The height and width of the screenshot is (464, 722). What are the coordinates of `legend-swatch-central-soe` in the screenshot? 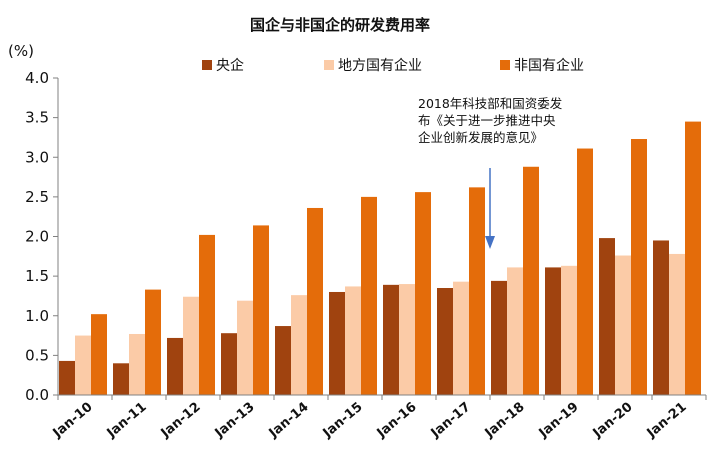 It's located at (207, 65).